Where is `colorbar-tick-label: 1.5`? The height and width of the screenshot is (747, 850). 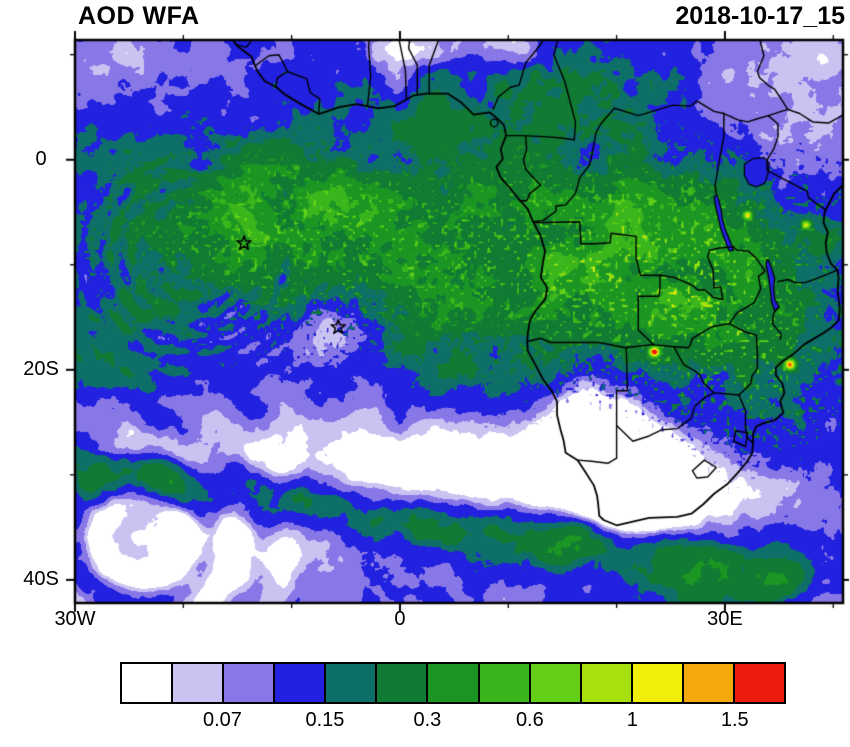 colorbar-tick-label: 1.5 is located at coordinates (734, 720).